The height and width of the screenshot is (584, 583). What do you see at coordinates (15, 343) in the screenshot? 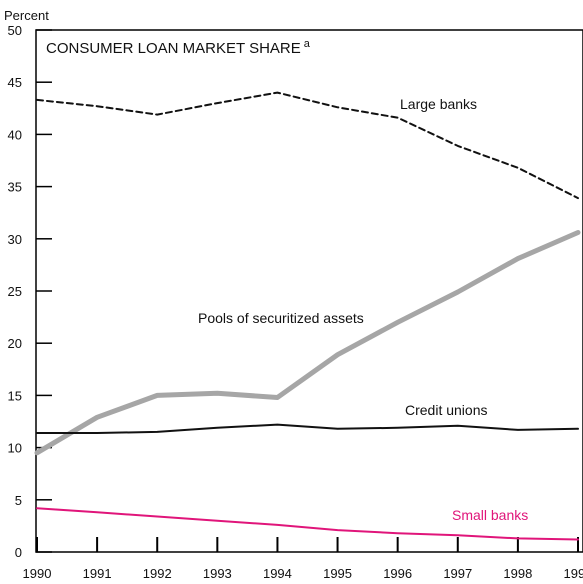
I see `y-tick-label: 20` at bounding box center [15, 343].